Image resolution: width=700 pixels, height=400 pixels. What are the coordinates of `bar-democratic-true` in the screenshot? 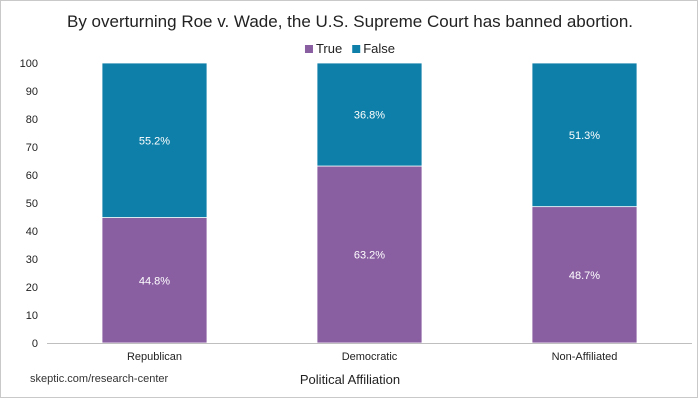 It's located at (369, 254).